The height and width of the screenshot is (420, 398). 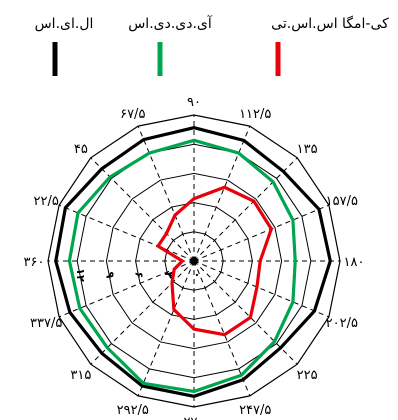 I want to click on angular-tick-label: ۲۰۲/۵, so click(x=342, y=323).